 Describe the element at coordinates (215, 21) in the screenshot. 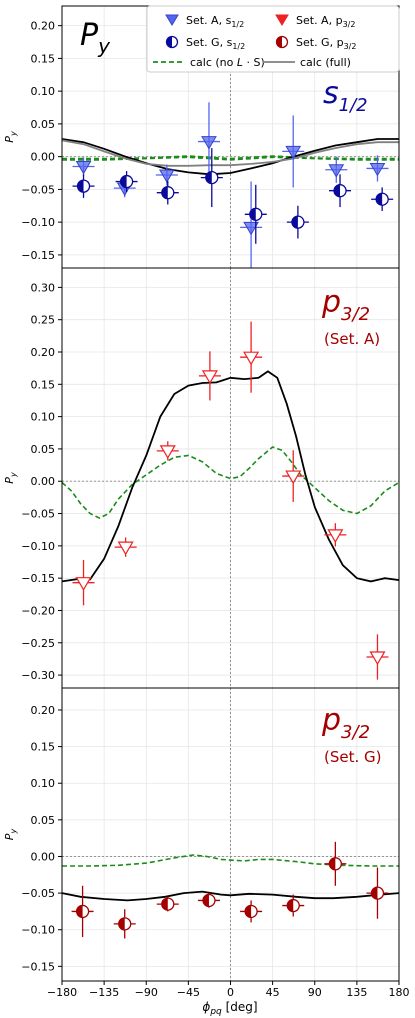

I see `svg-text: Set. A, s1/2` at that location.